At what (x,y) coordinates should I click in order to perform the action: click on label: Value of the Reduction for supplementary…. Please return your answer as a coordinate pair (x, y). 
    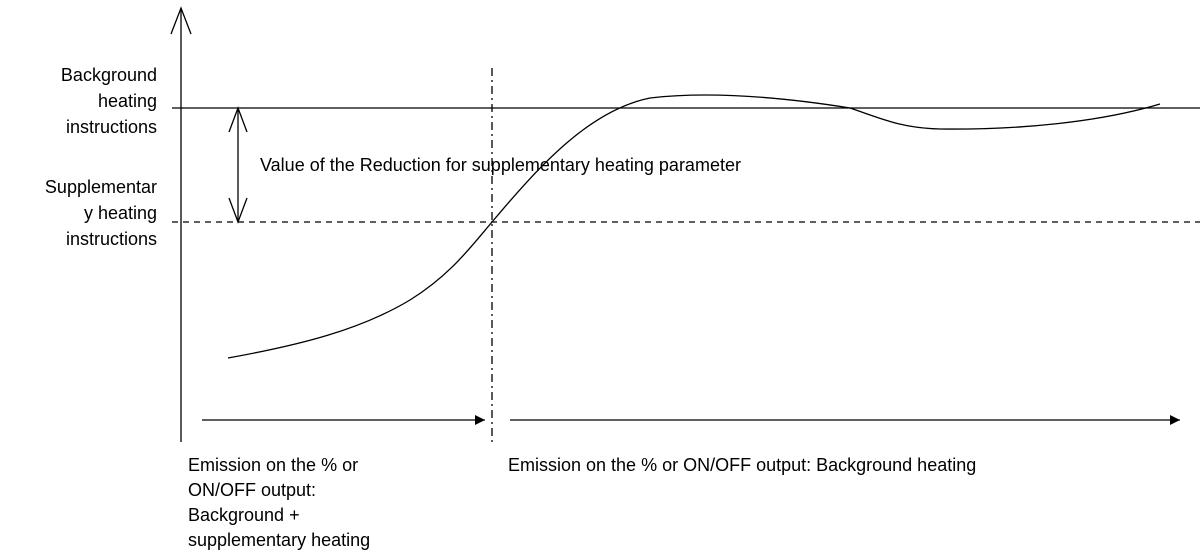
    Looking at the image, I should click on (500, 165).